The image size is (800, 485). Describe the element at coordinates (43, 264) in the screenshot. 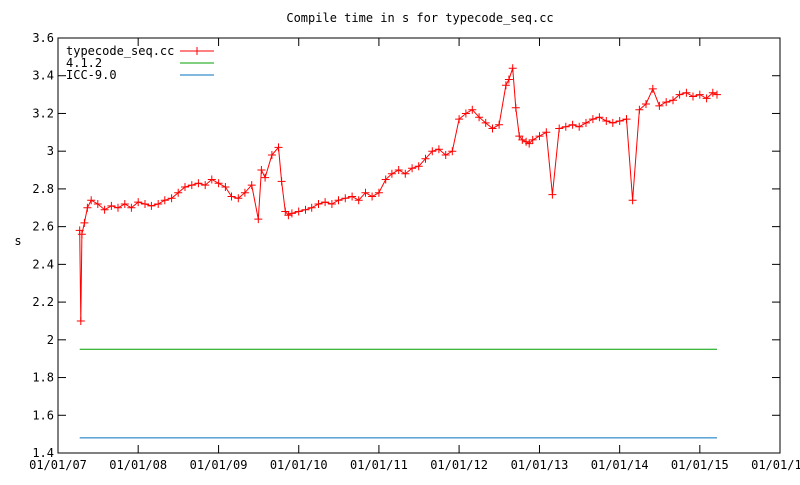

I see `y-tick-label: 2.4` at that location.